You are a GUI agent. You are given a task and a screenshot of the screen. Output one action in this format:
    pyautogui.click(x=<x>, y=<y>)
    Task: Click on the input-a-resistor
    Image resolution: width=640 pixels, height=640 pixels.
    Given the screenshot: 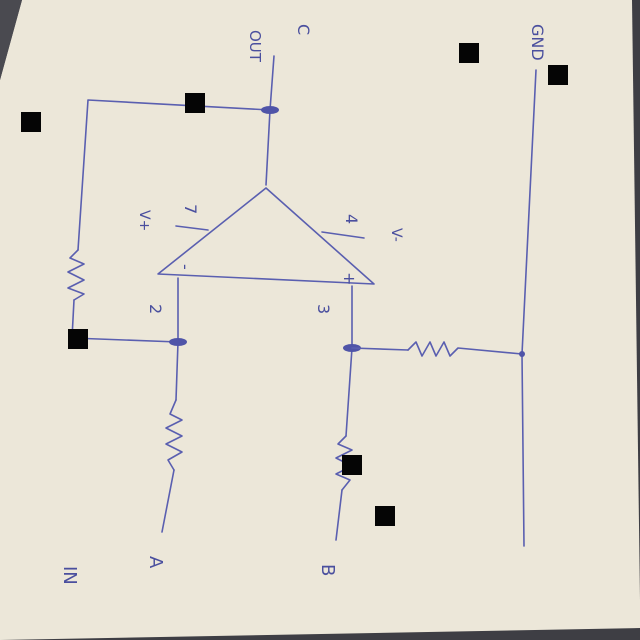 What is the action you would take?
    pyautogui.click(x=174, y=435)
    